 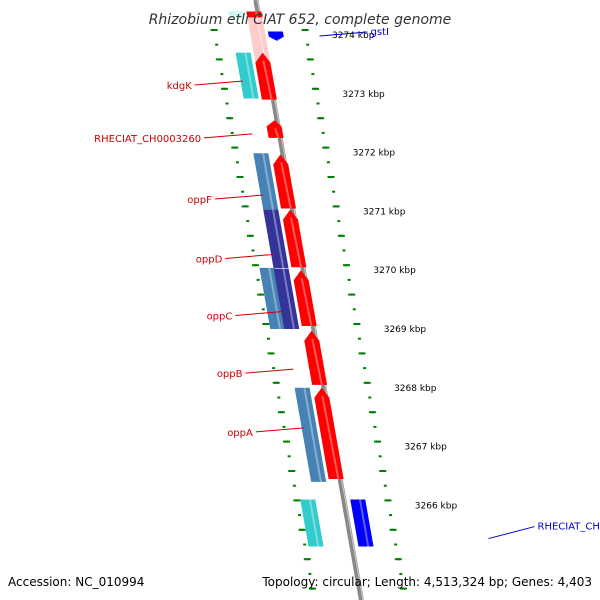 What do you see at coordinates (379, 32) in the screenshot?
I see `gene-label-gstI: gstI` at bounding box center [379, 32].